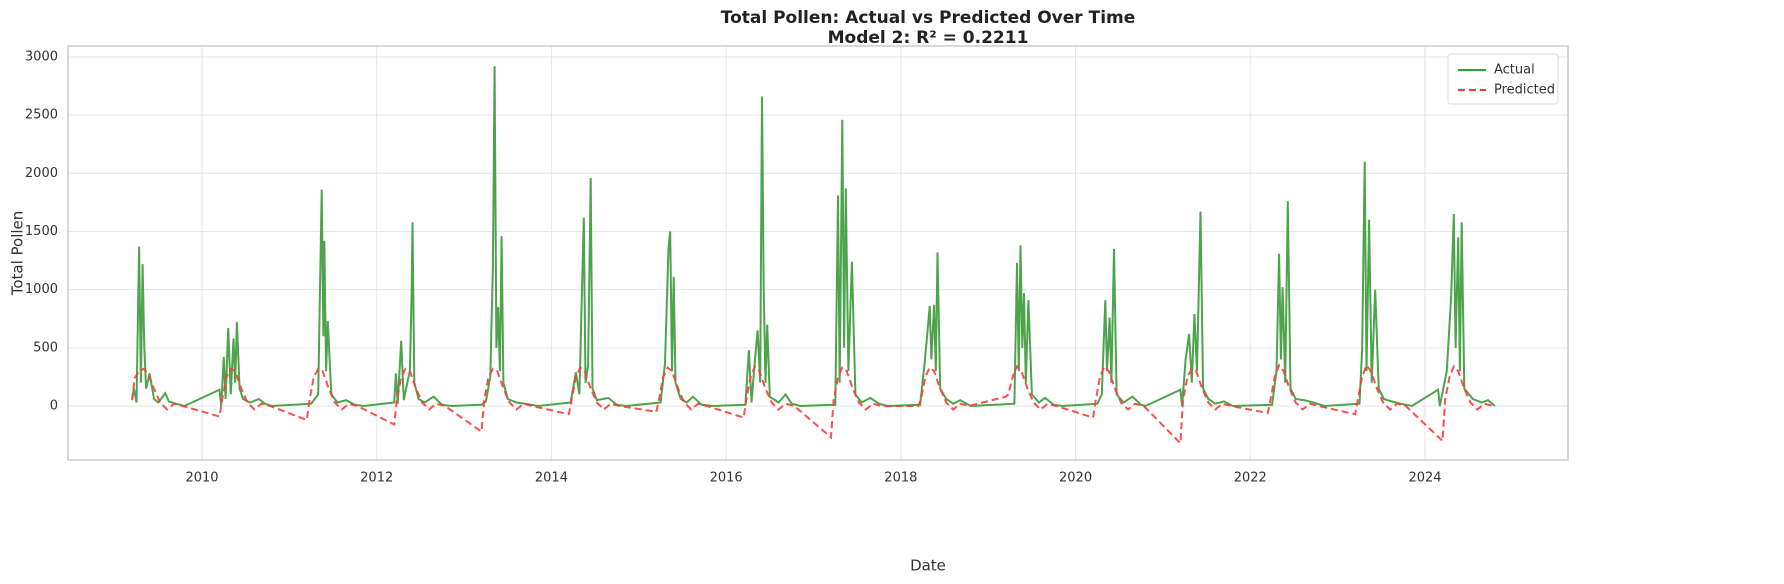 Image resolution: width=1784 pixels, height=584 pixels. What do you see at coordinates (41, 173) in the screenshot?
I see `y-tick-label: 2000` at bounding box center [41, 173].